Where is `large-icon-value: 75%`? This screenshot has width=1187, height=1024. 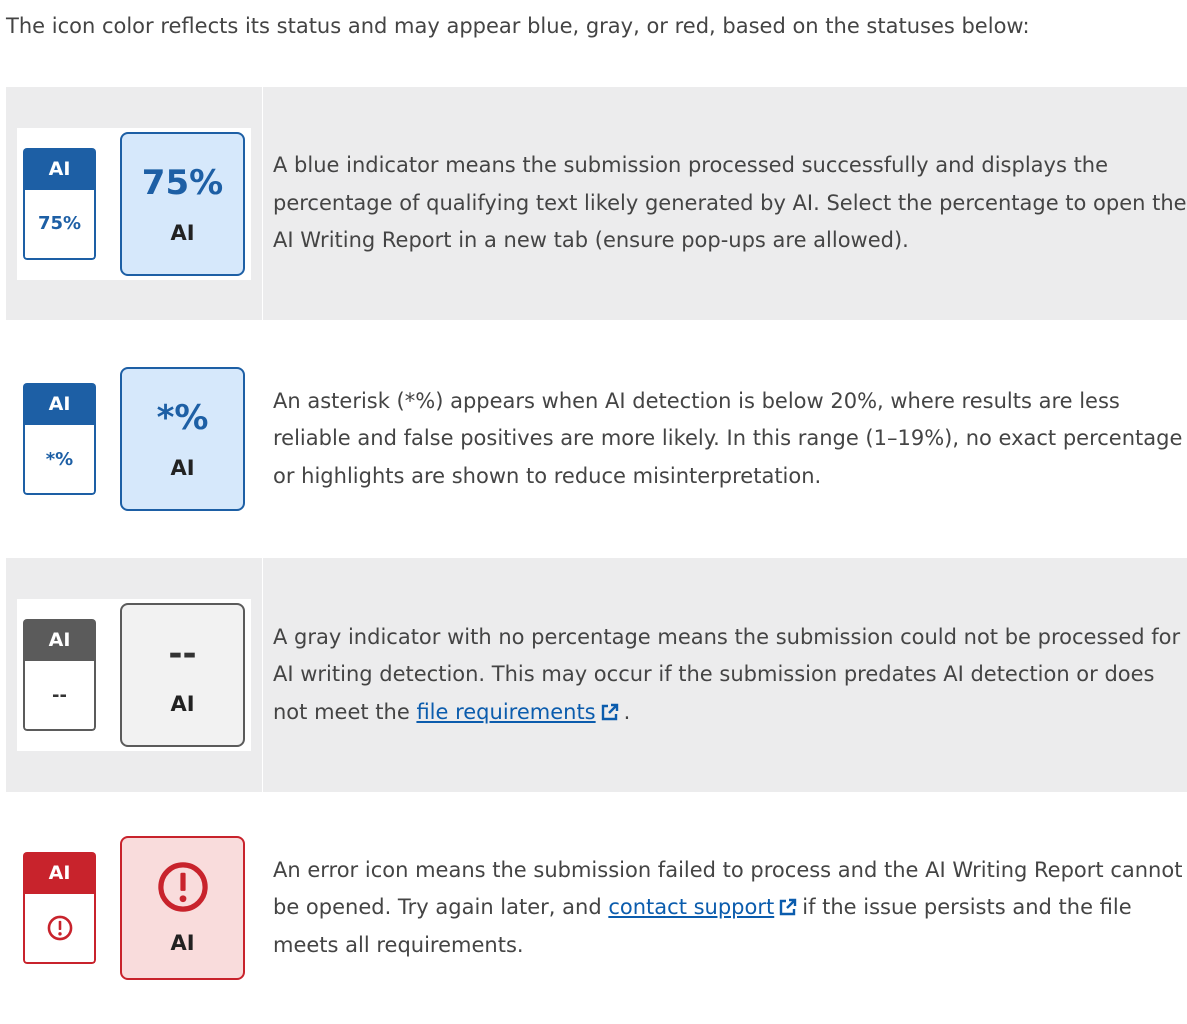 large-icon-value: 75% is located at coordinates (182, 182).